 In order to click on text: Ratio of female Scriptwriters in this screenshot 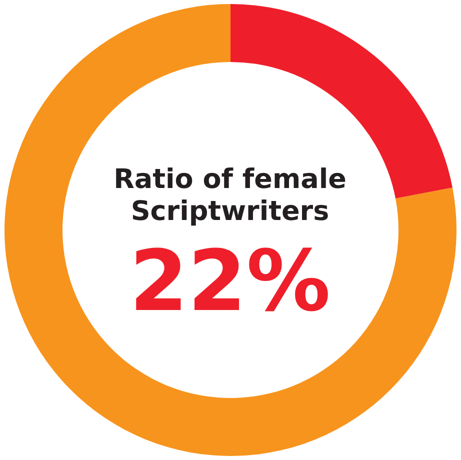, I will do `click(230, 195)`.